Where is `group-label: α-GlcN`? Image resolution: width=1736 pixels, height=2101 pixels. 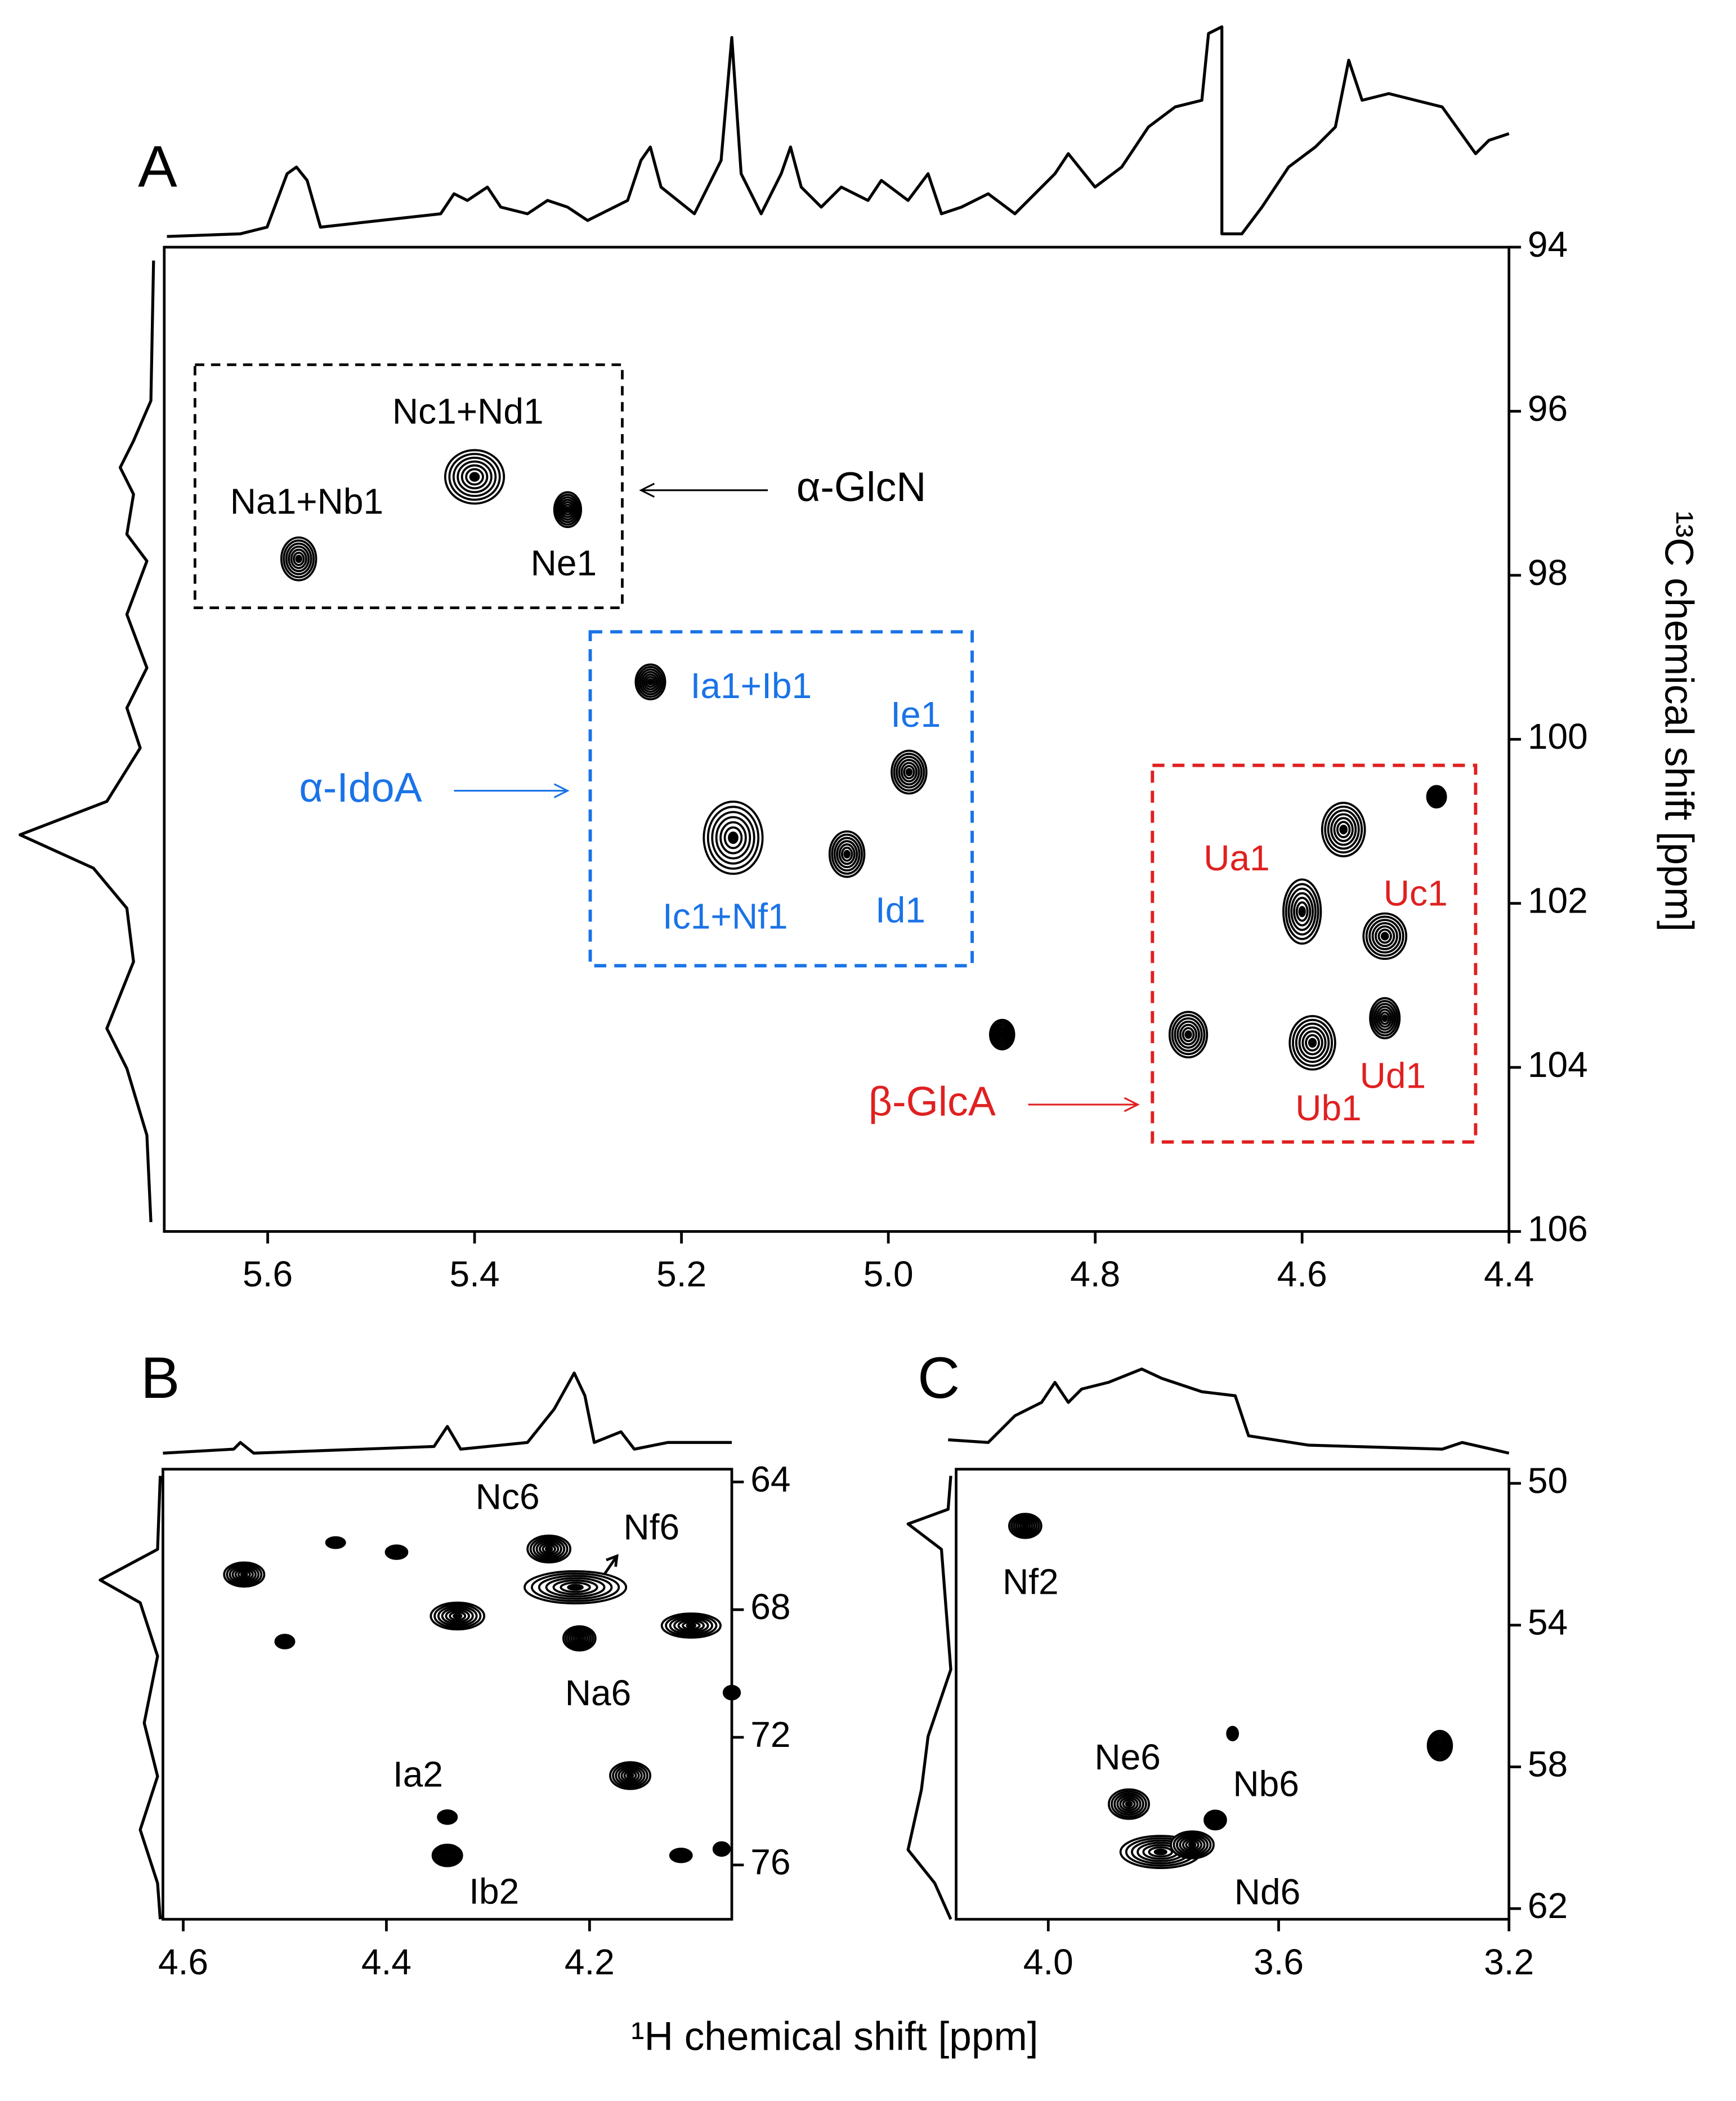
group-label: α-GlcN is located at coordinates (861, 487).